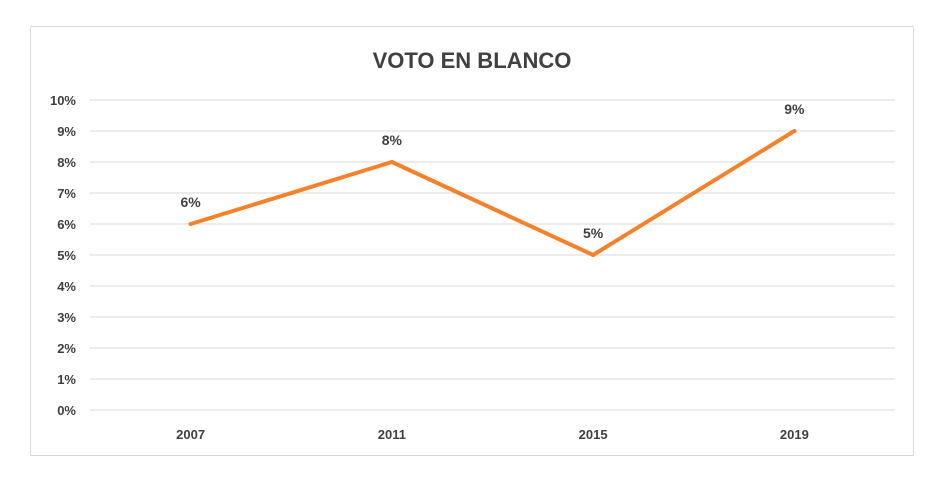 The image size is (950, 482). What do you see at coordinates (66, 410) in the screenshot?
I see `y-tick-label: 0%` at bounding box center [66, 410].